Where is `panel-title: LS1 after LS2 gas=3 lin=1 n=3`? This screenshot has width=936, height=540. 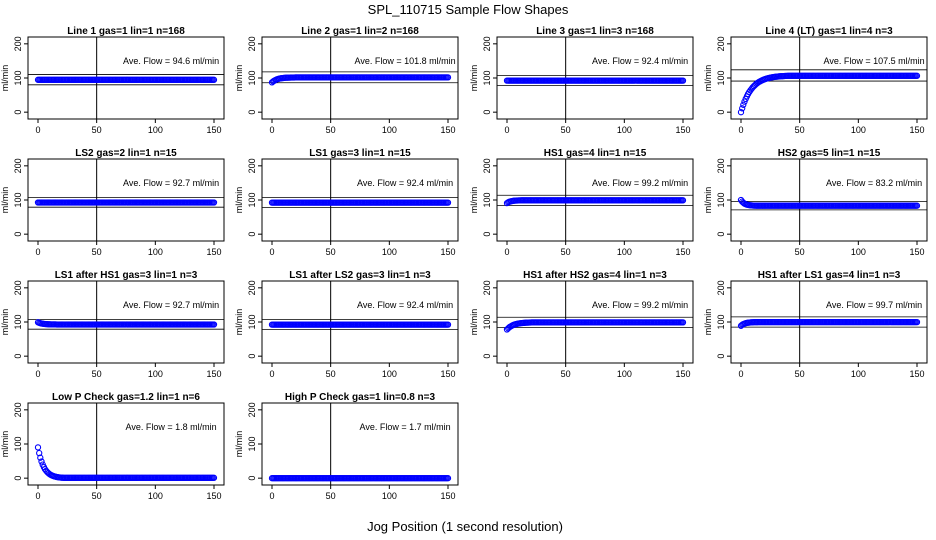
panel-title: LS1 after LS2 gas=3 lin=1 n=3 is located at coordinates (360, 275).